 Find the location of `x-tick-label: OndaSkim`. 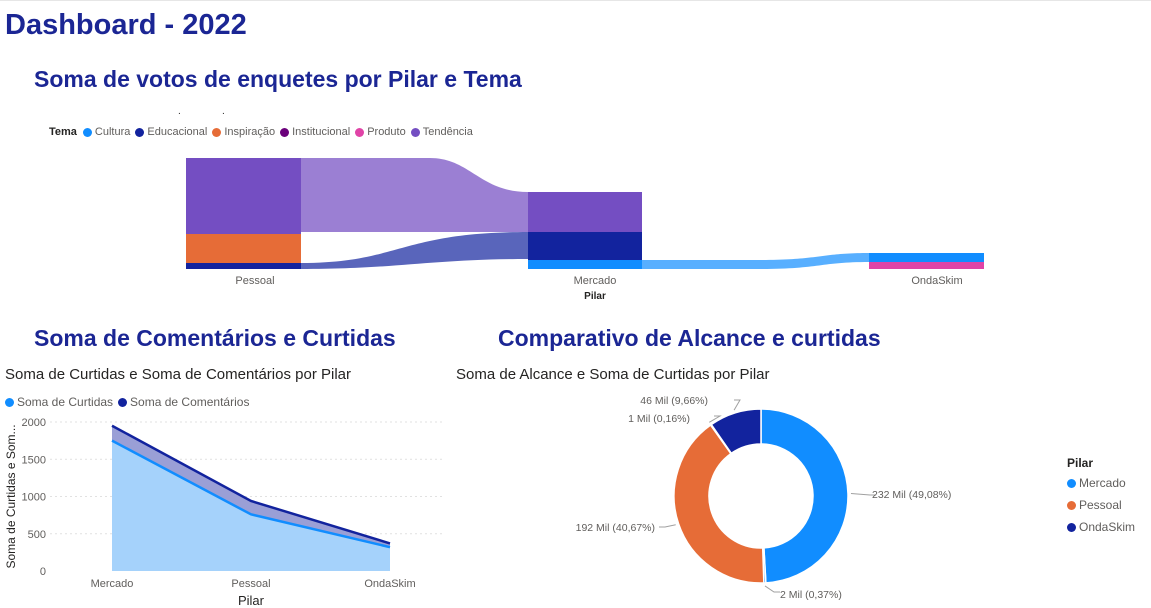

x-tick-label: OndaSkim is located at coordinates (389, 584).